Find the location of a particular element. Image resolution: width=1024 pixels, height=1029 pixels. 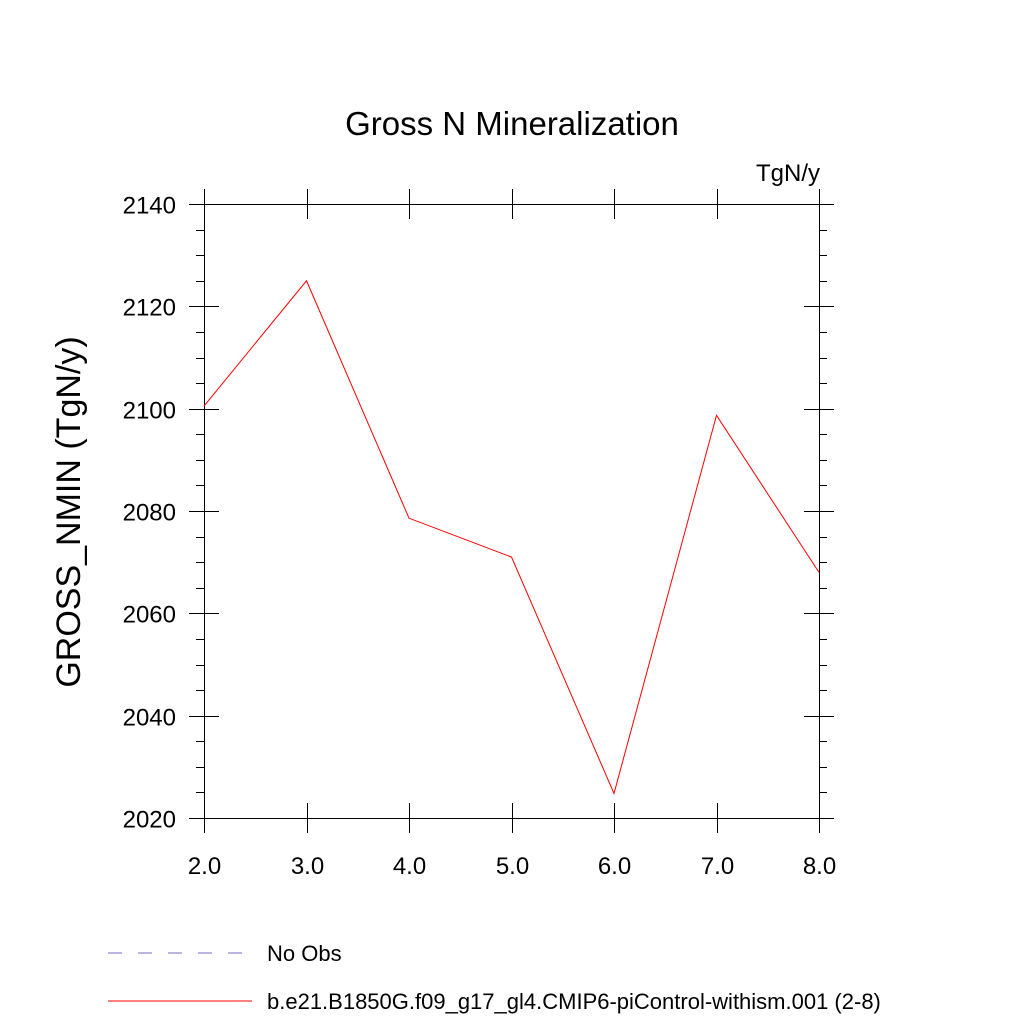

y-tick-label: 2140 is located at coordinates (149, 206).